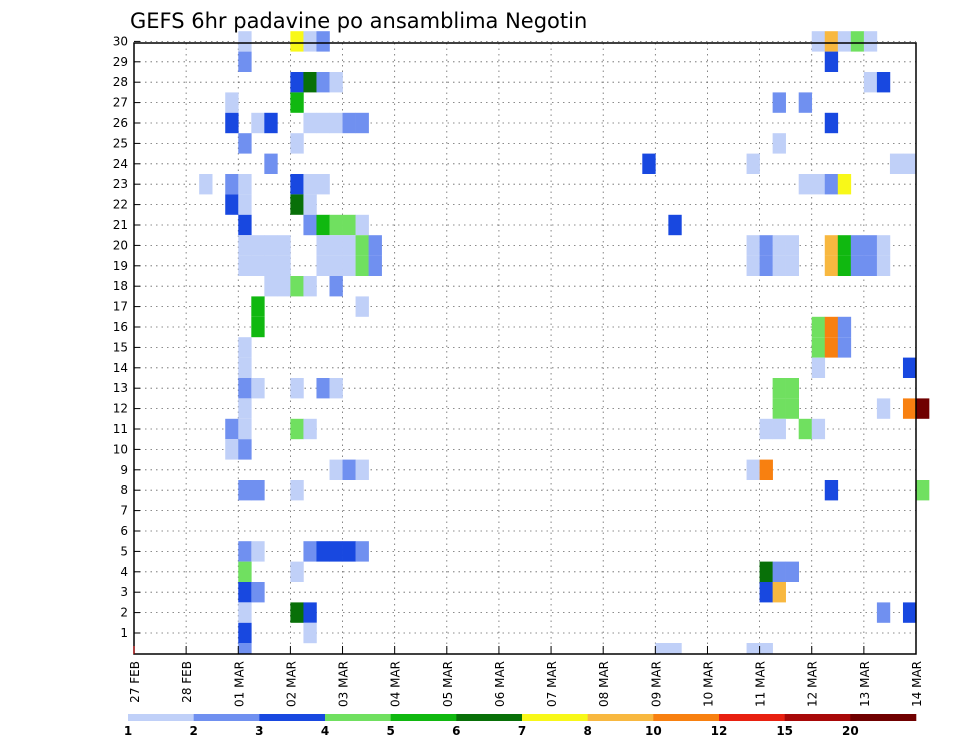  What do you see at coordinates (358, 21) in the screenshot?
I see `chart-title: GEFS 6hr padavine po ansamblima Negotin` at bounding box center [358, 21].